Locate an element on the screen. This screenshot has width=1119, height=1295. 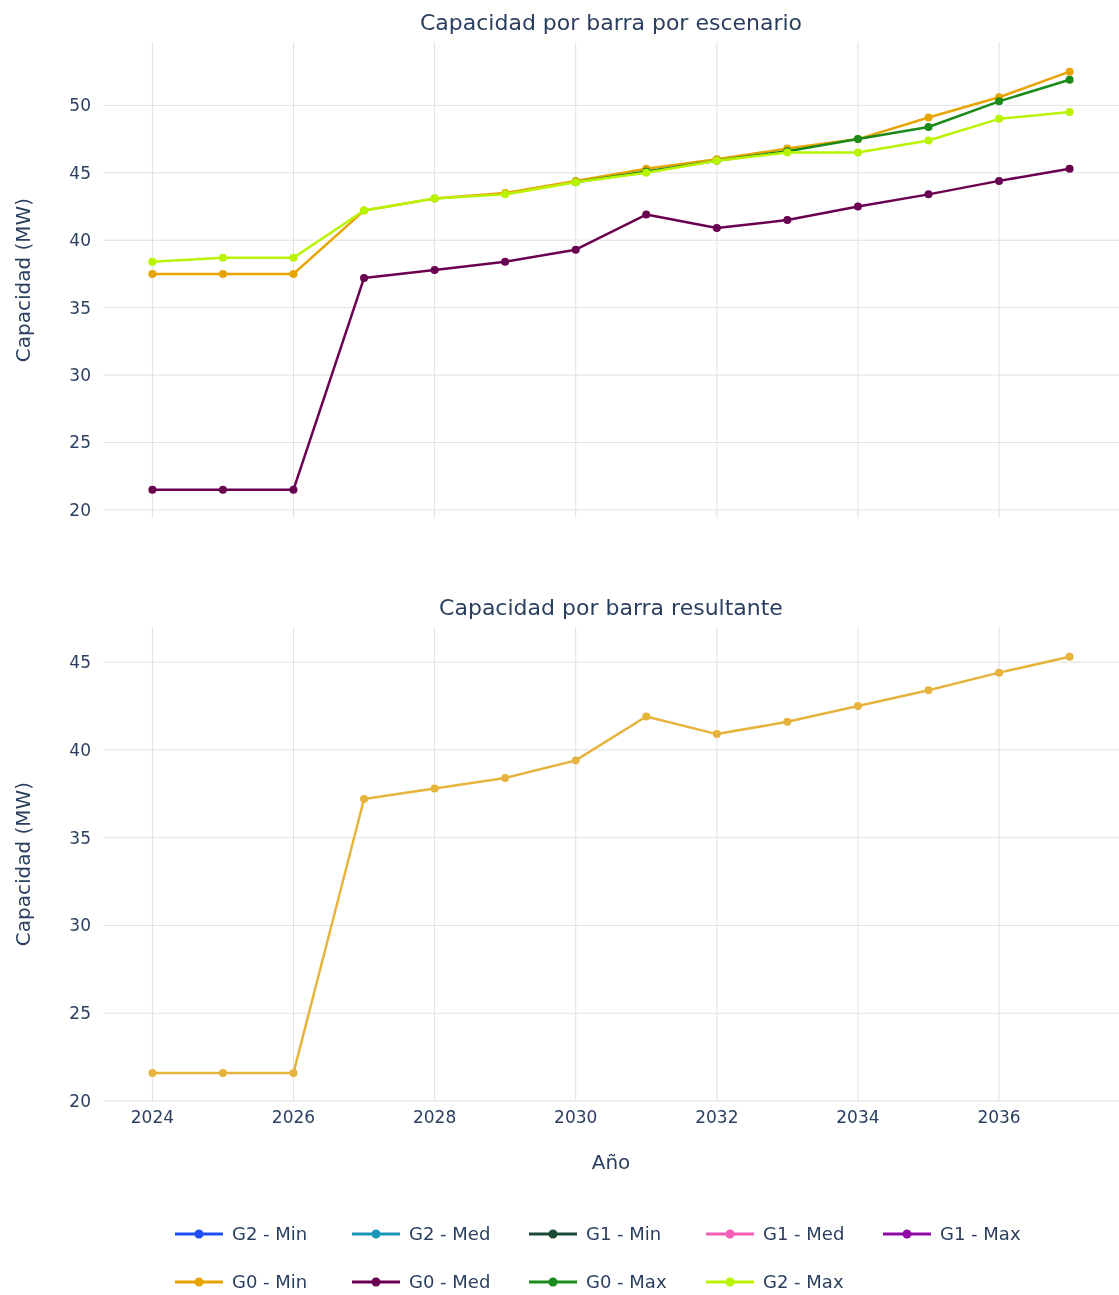
x-tick-label: 2024 is located at coordinates (152, 1117).